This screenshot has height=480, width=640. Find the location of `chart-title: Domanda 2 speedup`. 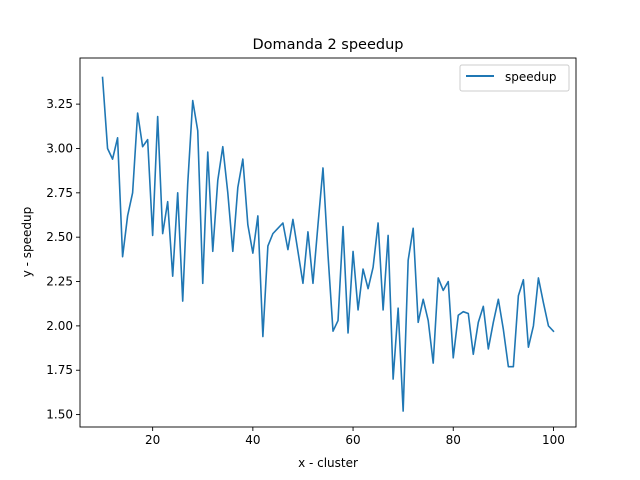

chart-title: Domanda 2 speedup is located at coordinates (328, 45).